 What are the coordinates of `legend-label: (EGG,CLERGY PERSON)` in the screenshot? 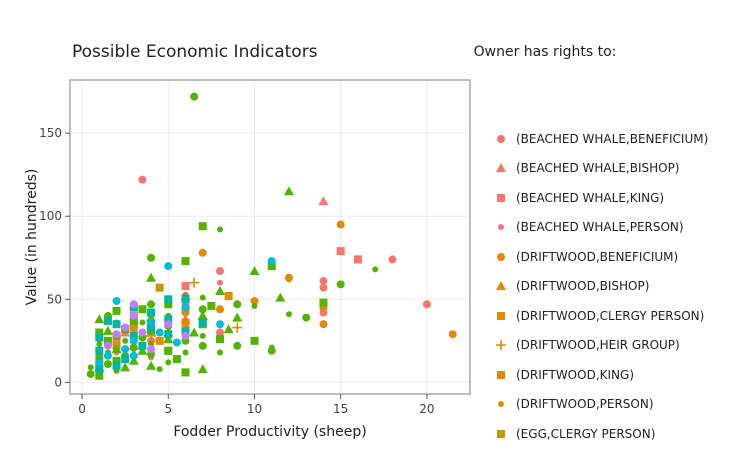 It's located at (586, 433).